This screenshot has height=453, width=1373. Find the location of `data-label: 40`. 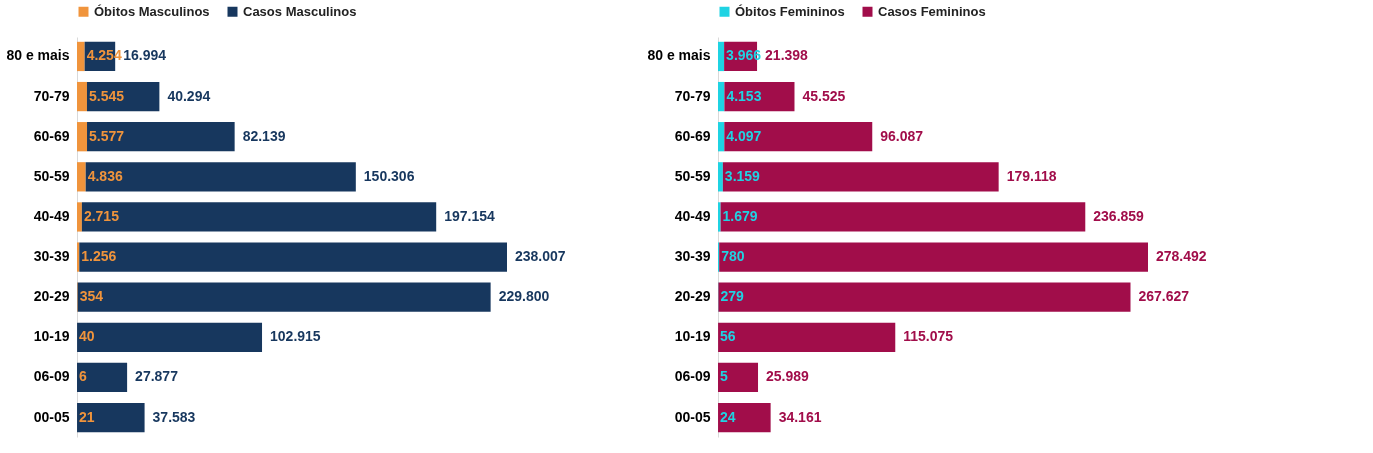

data-label: 40 is located at coordinates (87, 336).